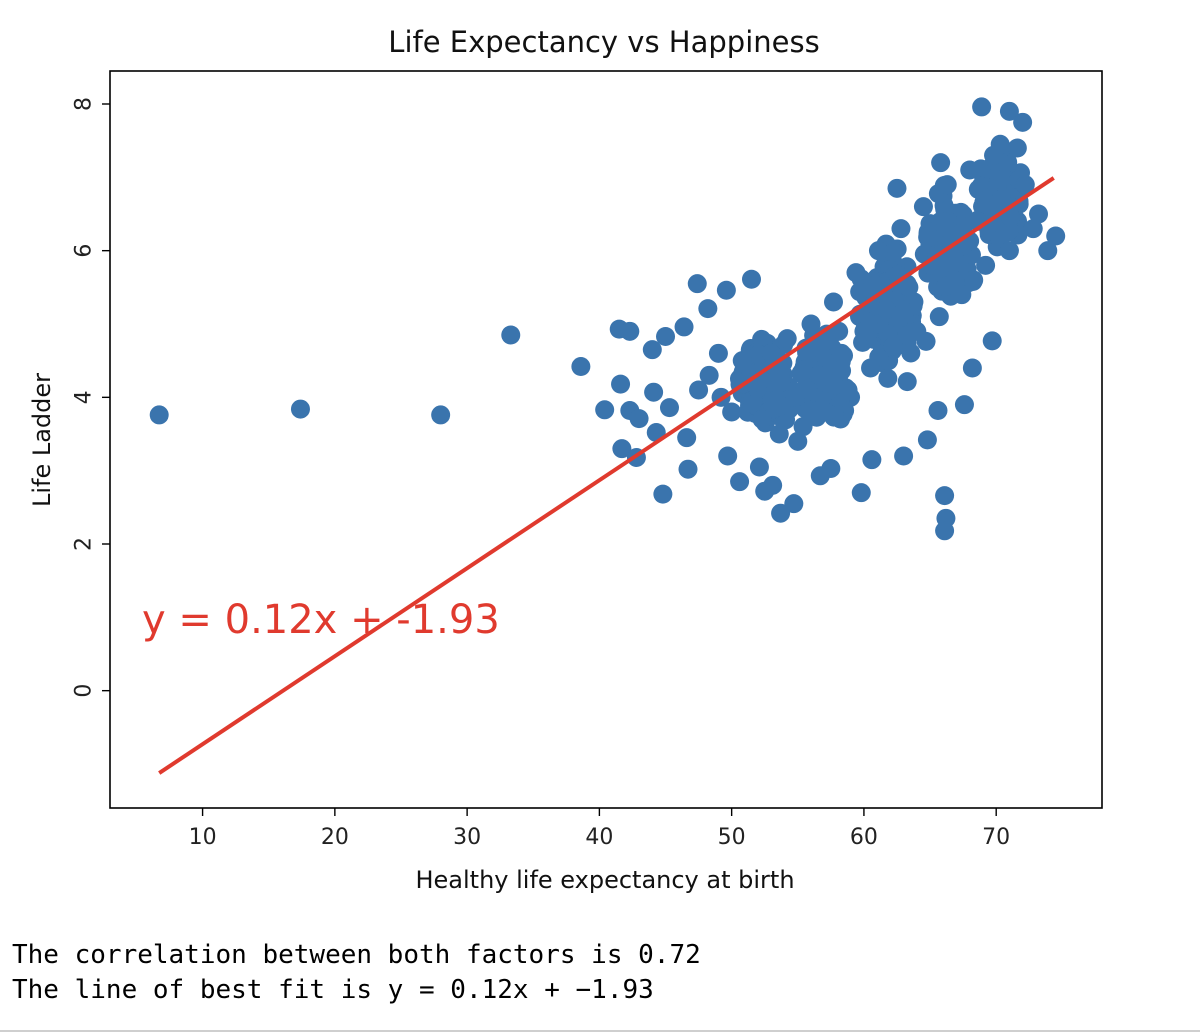 The height and width of the screenshot is (1036, 1200). What do you see at coordinates (84, 104) in the screenshot?
I see `y-tick-label-8: 8` at bounding box center [84, 104].